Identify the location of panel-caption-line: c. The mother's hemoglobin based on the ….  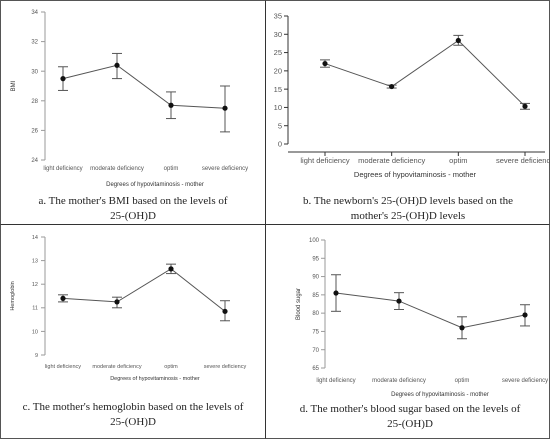
(133, 407).